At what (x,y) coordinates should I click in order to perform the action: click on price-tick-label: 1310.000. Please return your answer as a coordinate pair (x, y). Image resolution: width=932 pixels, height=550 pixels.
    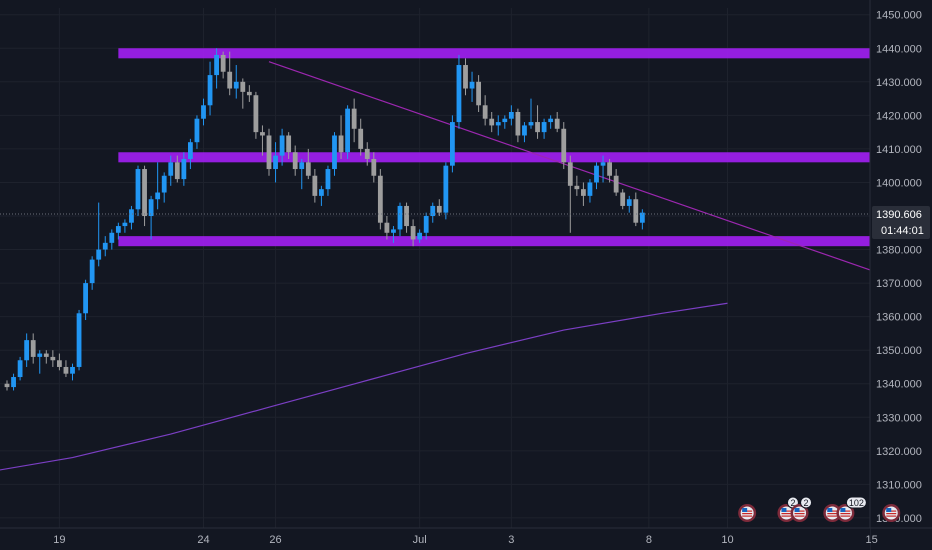
    Looking at the image, I should click on (899, 485).